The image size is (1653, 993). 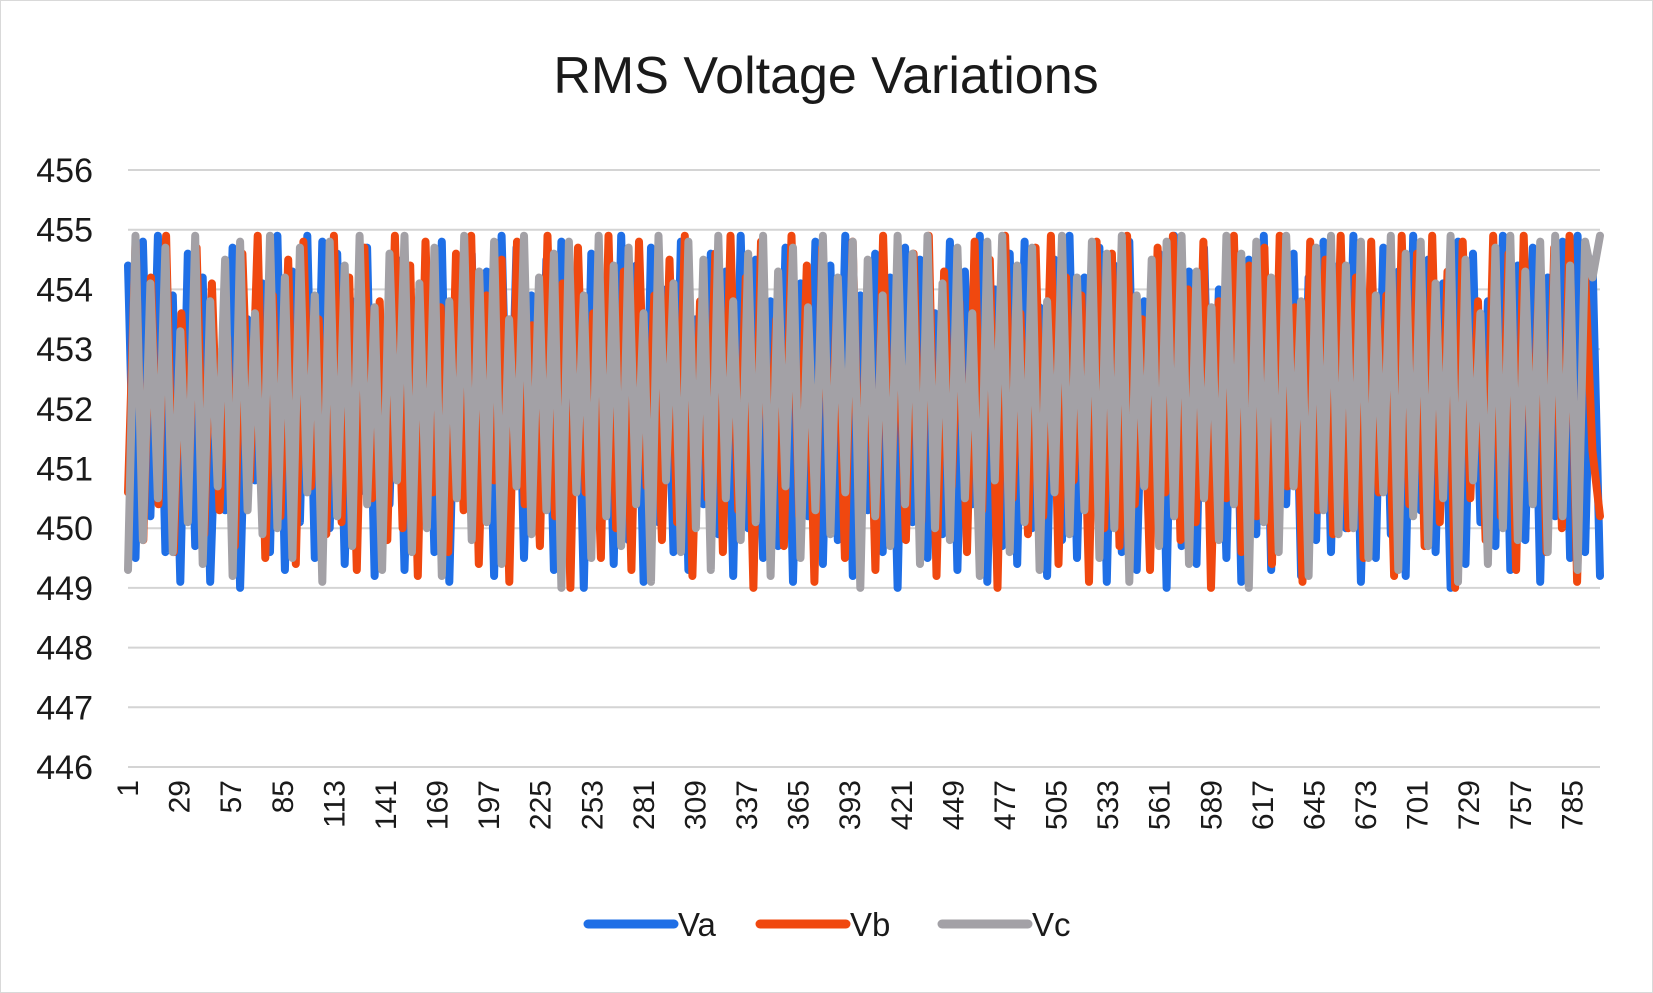 I want to click on x-tick-label: 589, so click(x=1211, y=805).